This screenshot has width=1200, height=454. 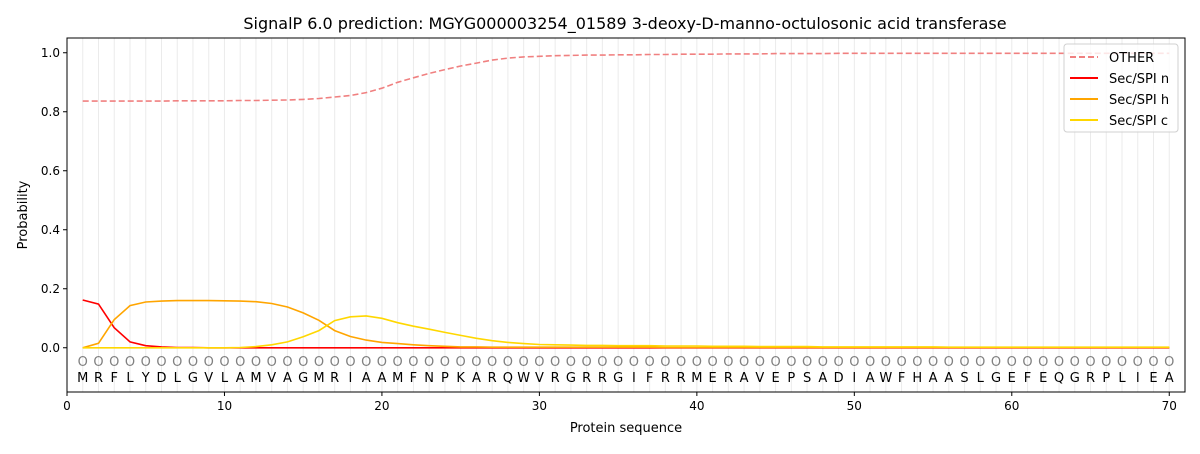 I want to click on residue-label: S, so click(x=964, y=378).